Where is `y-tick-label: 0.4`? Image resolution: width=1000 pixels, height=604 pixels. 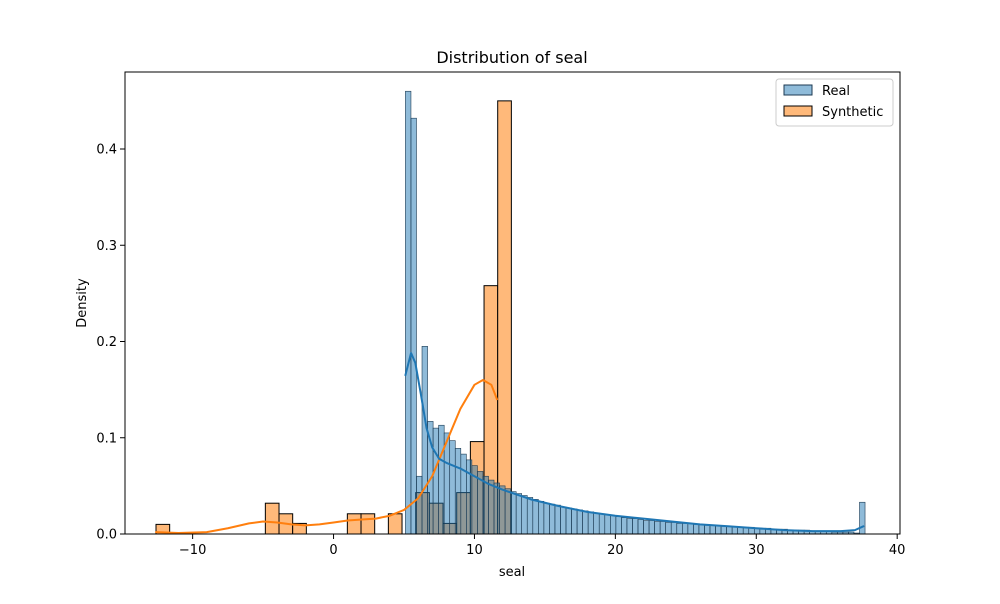
y-tick-label: 0.4 is located at coordinates (106, 150).